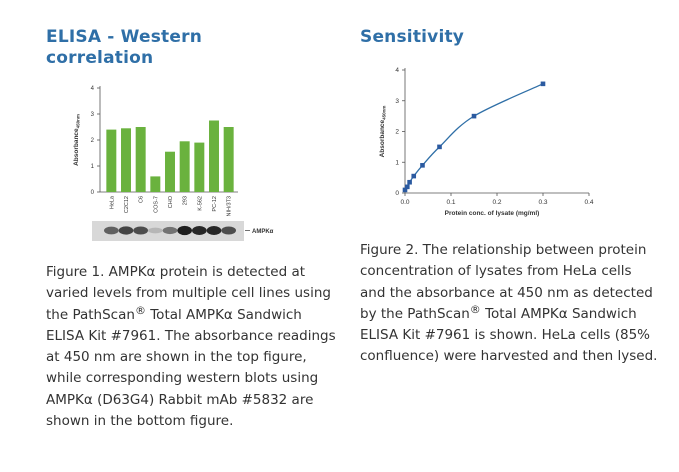 The height and width of the screenshot is (472, 679). Describe the element at coordinates (383, 132) in the screenshot. I see `line-y-axis-label: Absorbance450nm` at that location.